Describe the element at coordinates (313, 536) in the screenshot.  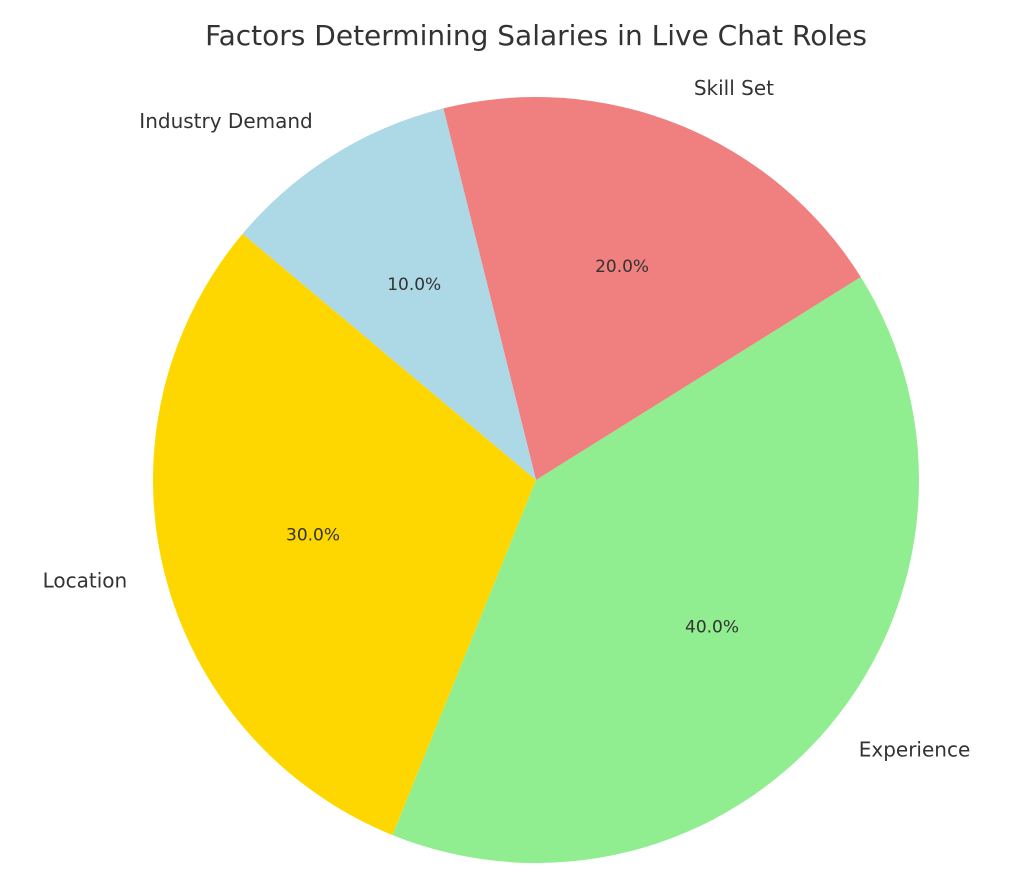
I see `value-label: 30.0%` at that location.